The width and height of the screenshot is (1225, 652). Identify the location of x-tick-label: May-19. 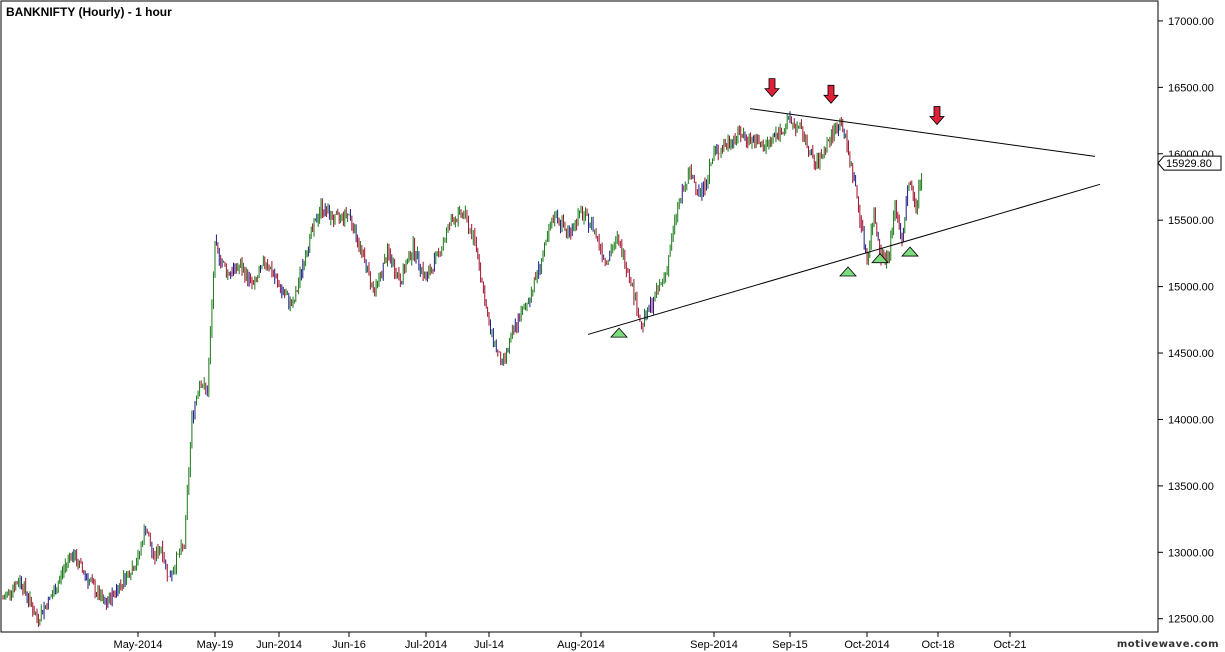
(215, 645).